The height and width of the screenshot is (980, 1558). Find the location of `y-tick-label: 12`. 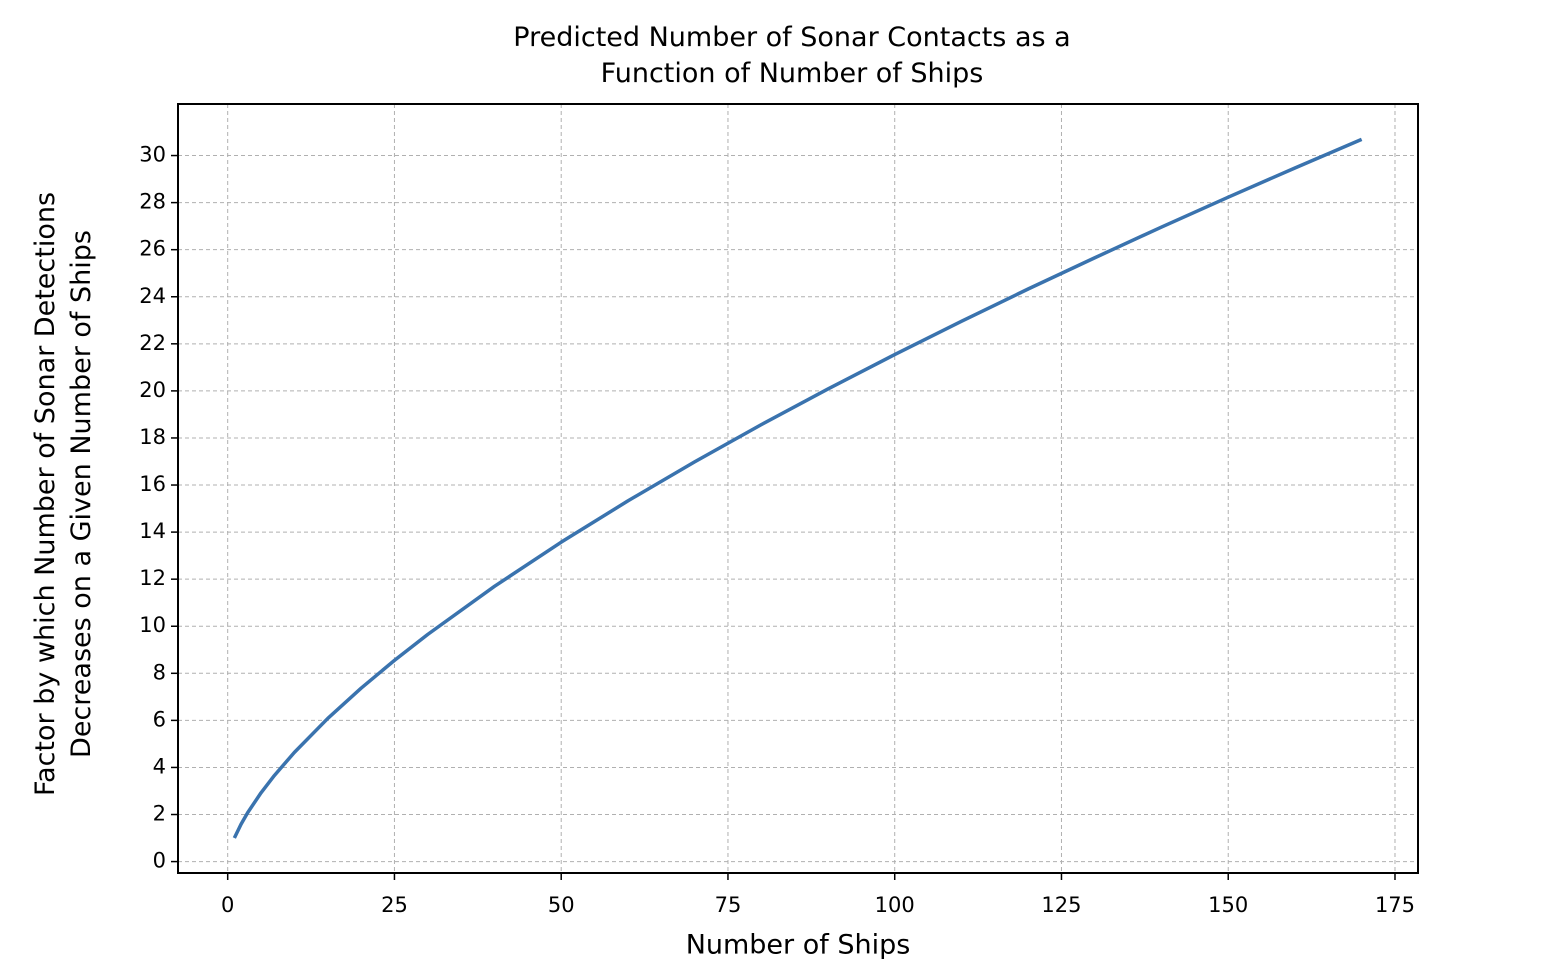

y-tick-label: 12 is located at coordinates (152, 578).